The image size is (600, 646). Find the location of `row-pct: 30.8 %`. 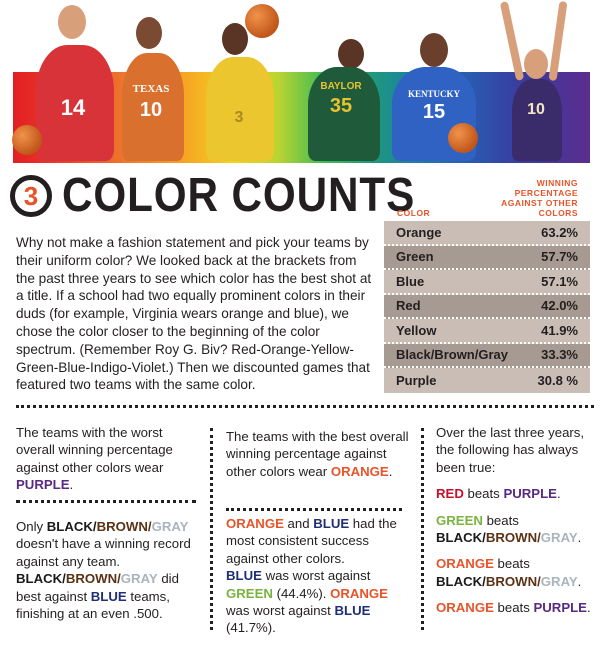

row-pct: 30.8 % is located at coordinates (557, 380).